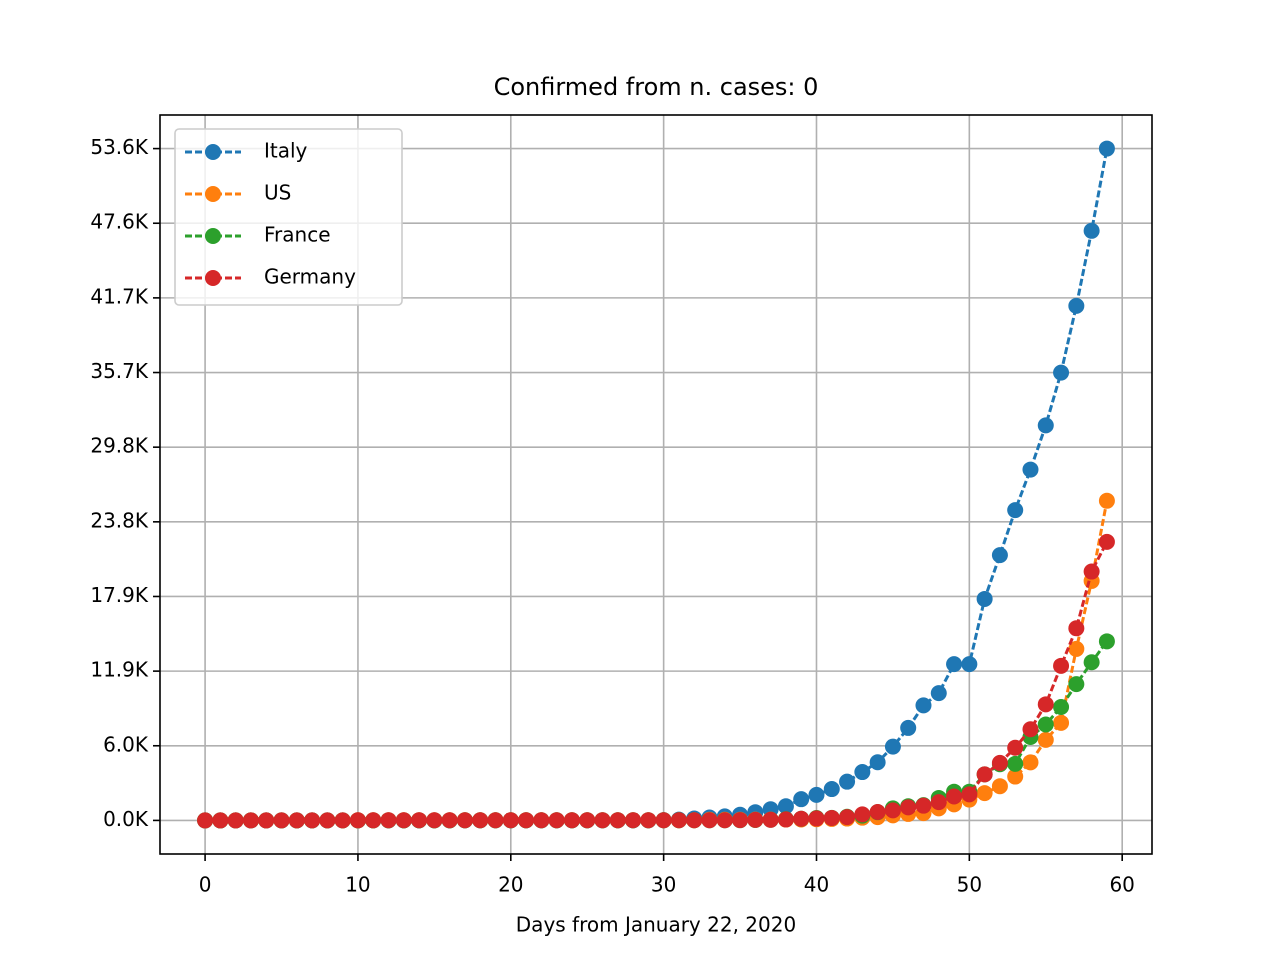 This screenshot has width=1280, height=960. What do you see at coordinates (310, 277) in the screenshot?
I see `legend-label: Germany` at bounding box center [310, 277].